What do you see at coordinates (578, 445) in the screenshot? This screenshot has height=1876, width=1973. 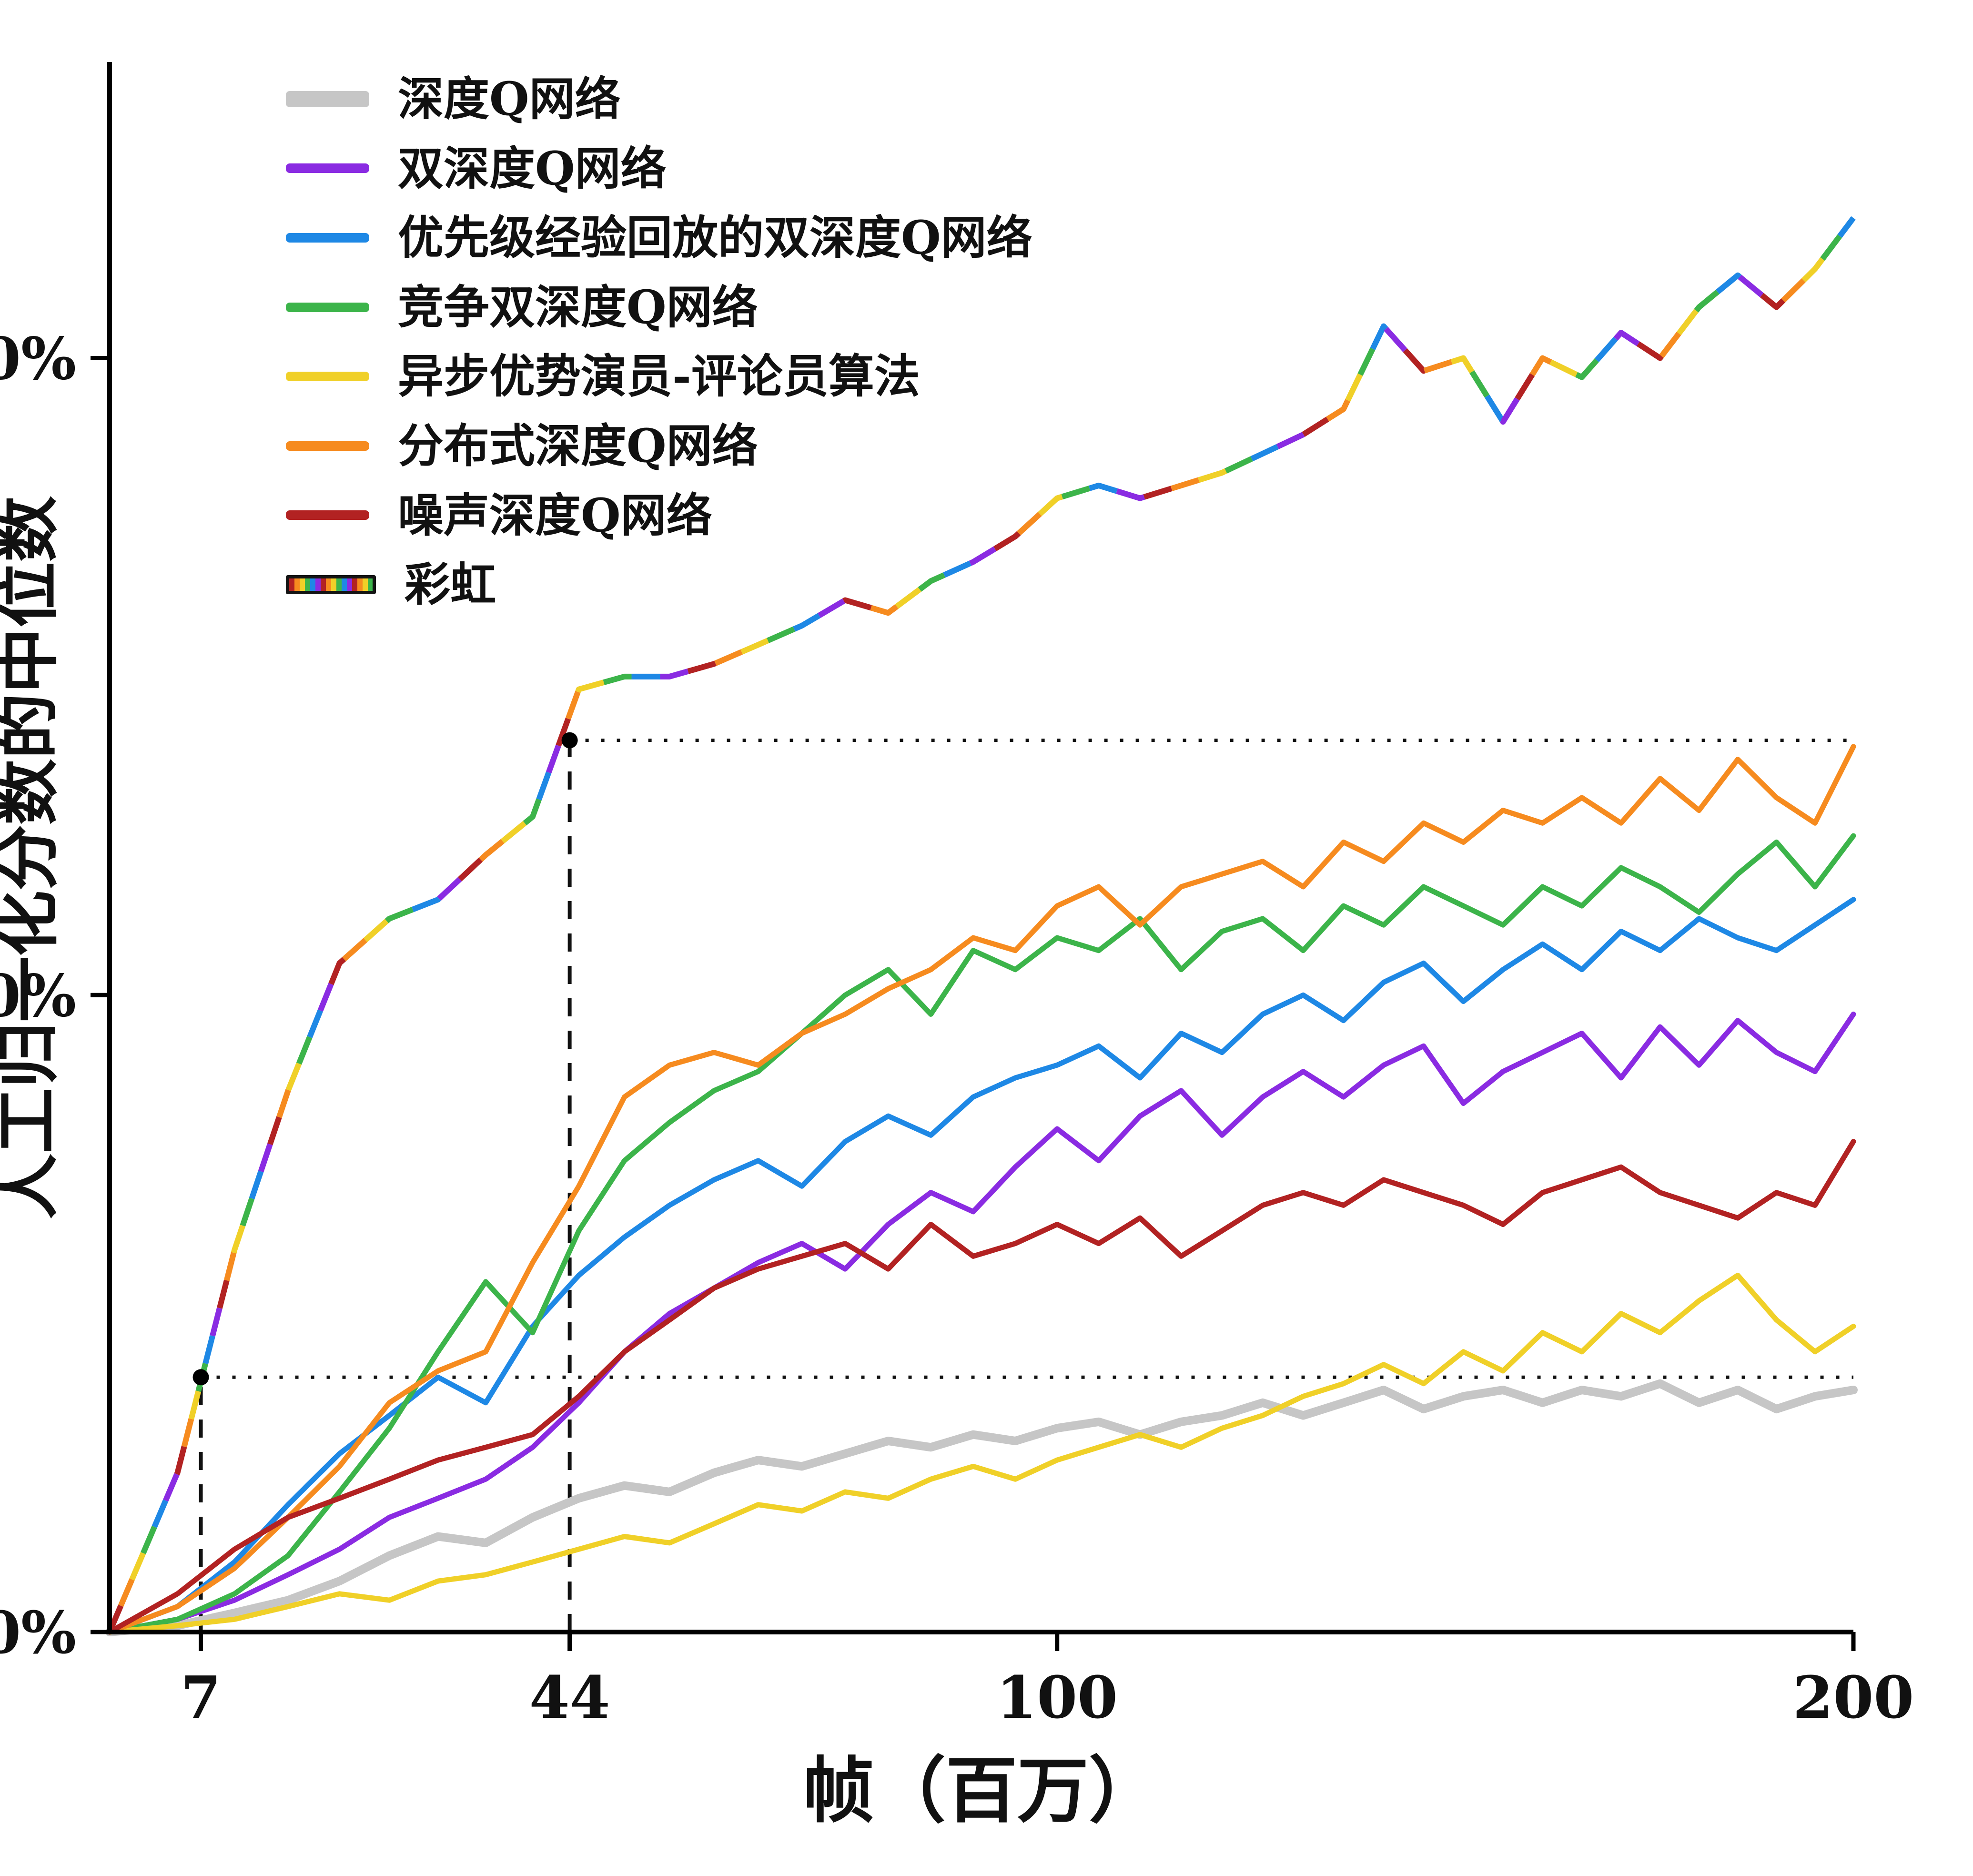 I see `legend-label-distributional-dqn: 分布式深度Q网络` at bounding box center [578, 445].